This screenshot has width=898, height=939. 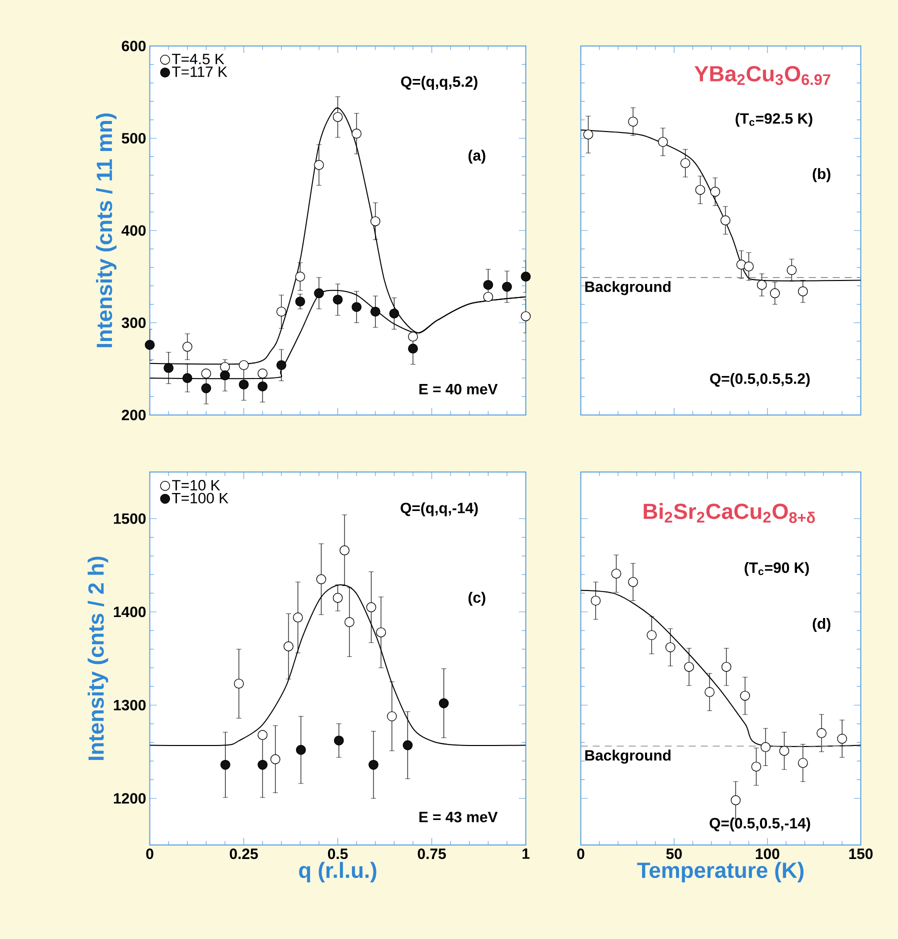 What do you see at coordinates (760, 379) in the screenshot?
I see `annotation: Q=(0.5,0.5,5.2)` at bounding box center [760, 379].